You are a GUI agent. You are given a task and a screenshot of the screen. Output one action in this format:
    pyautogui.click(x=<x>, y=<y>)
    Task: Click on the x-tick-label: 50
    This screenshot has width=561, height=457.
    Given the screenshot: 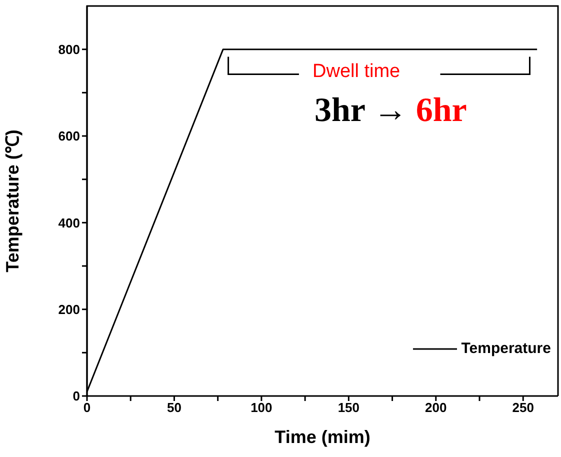 What is the action you would take?
    pyautogui.click(x=174, y=408)
    